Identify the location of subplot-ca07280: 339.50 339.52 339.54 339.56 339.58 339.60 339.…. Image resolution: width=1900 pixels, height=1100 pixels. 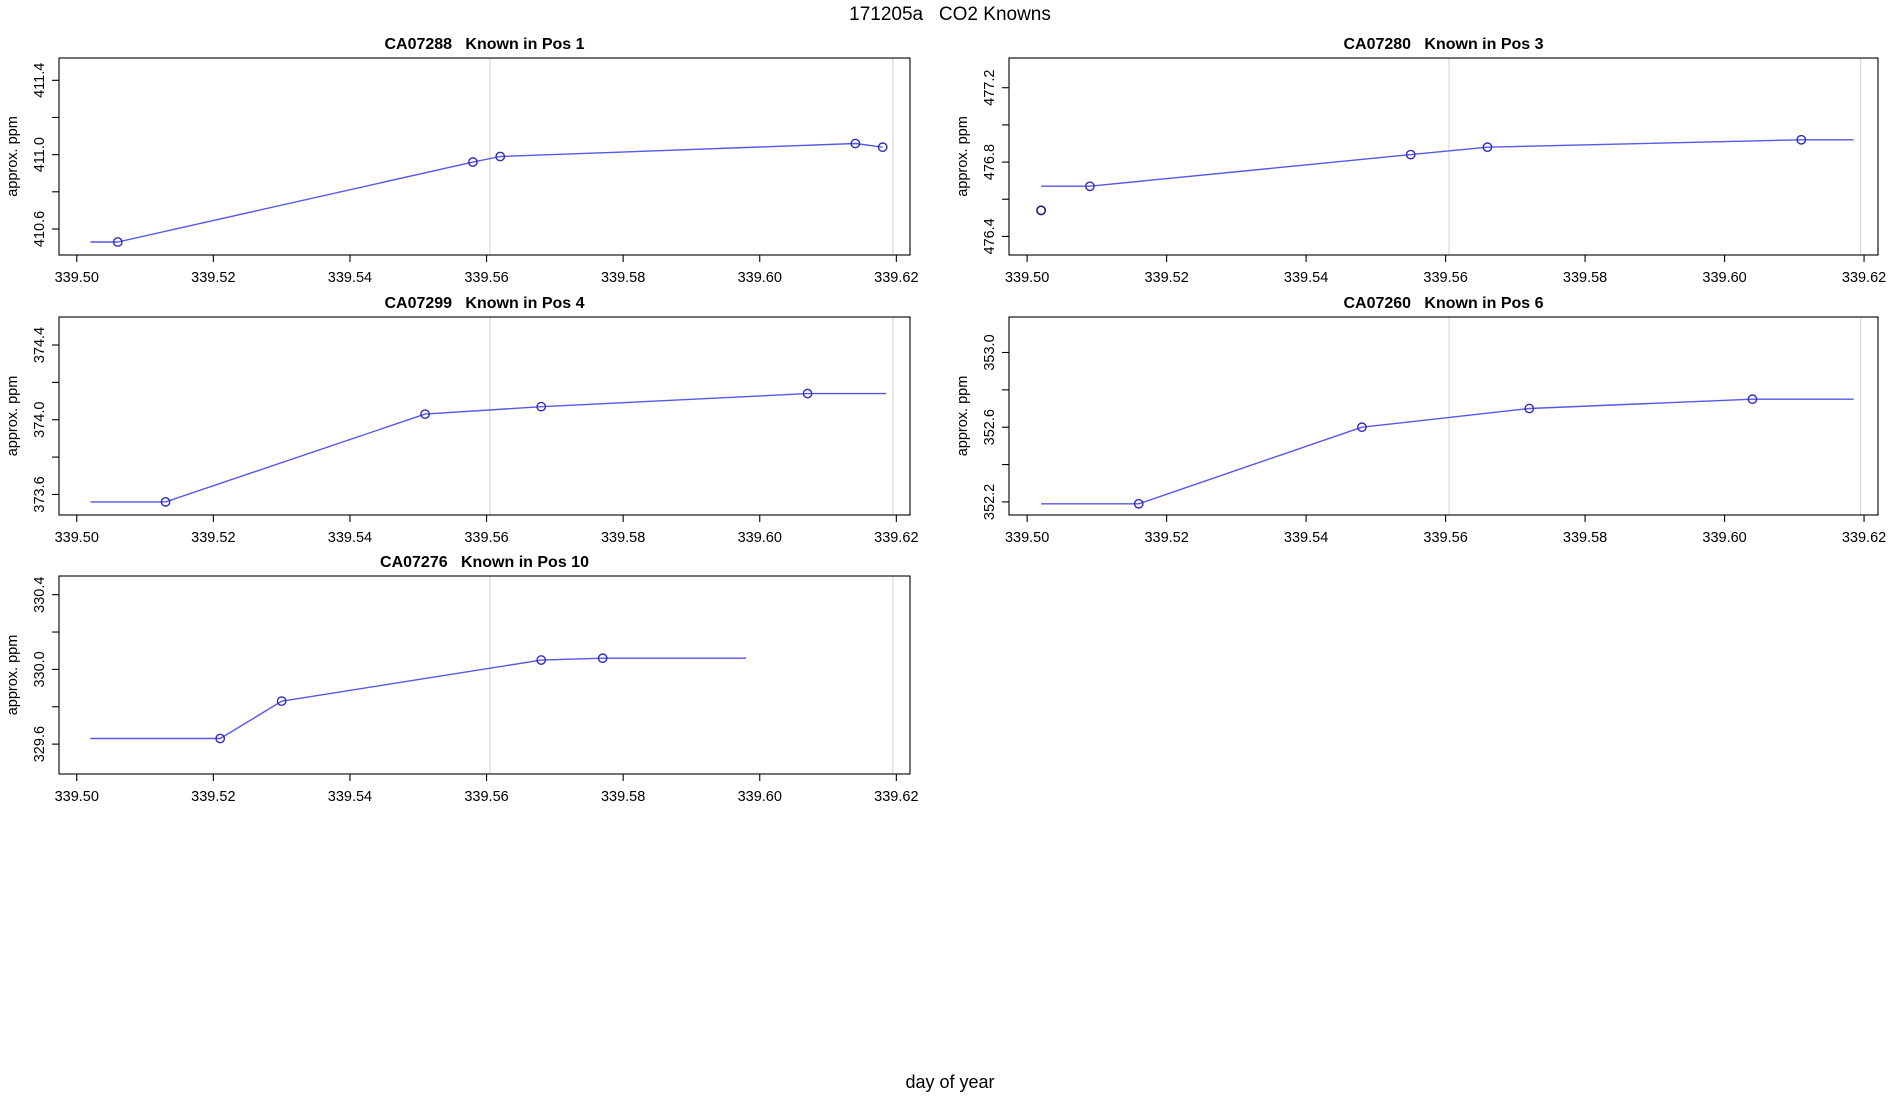
(1420, 161).